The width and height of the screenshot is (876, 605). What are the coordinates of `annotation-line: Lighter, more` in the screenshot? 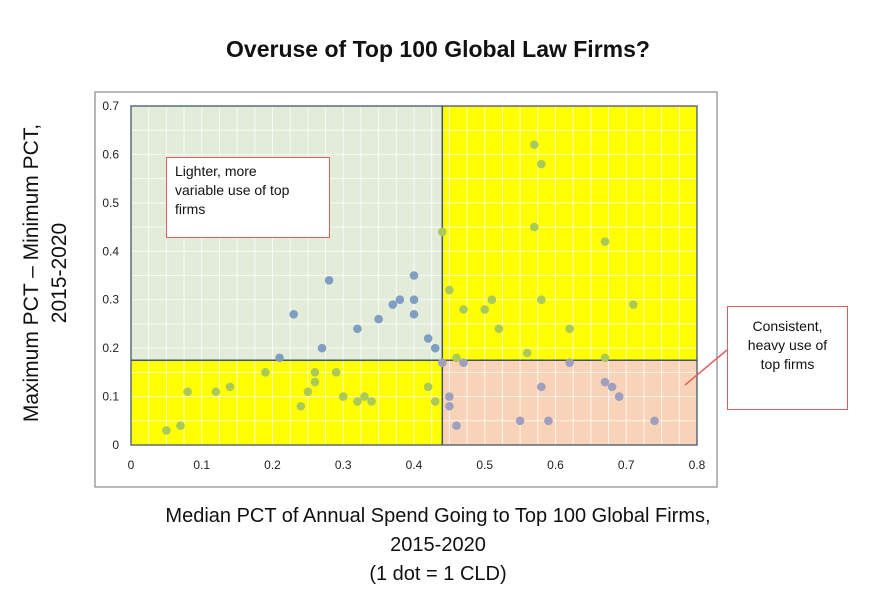 It's located at (216, 171).